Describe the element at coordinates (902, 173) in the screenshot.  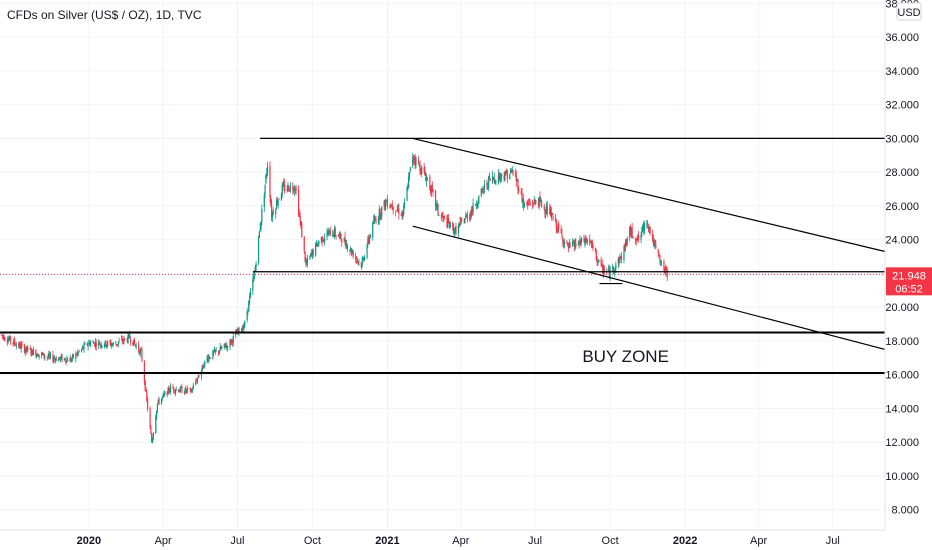
I see `y-tick-label: 28.000` at that location.